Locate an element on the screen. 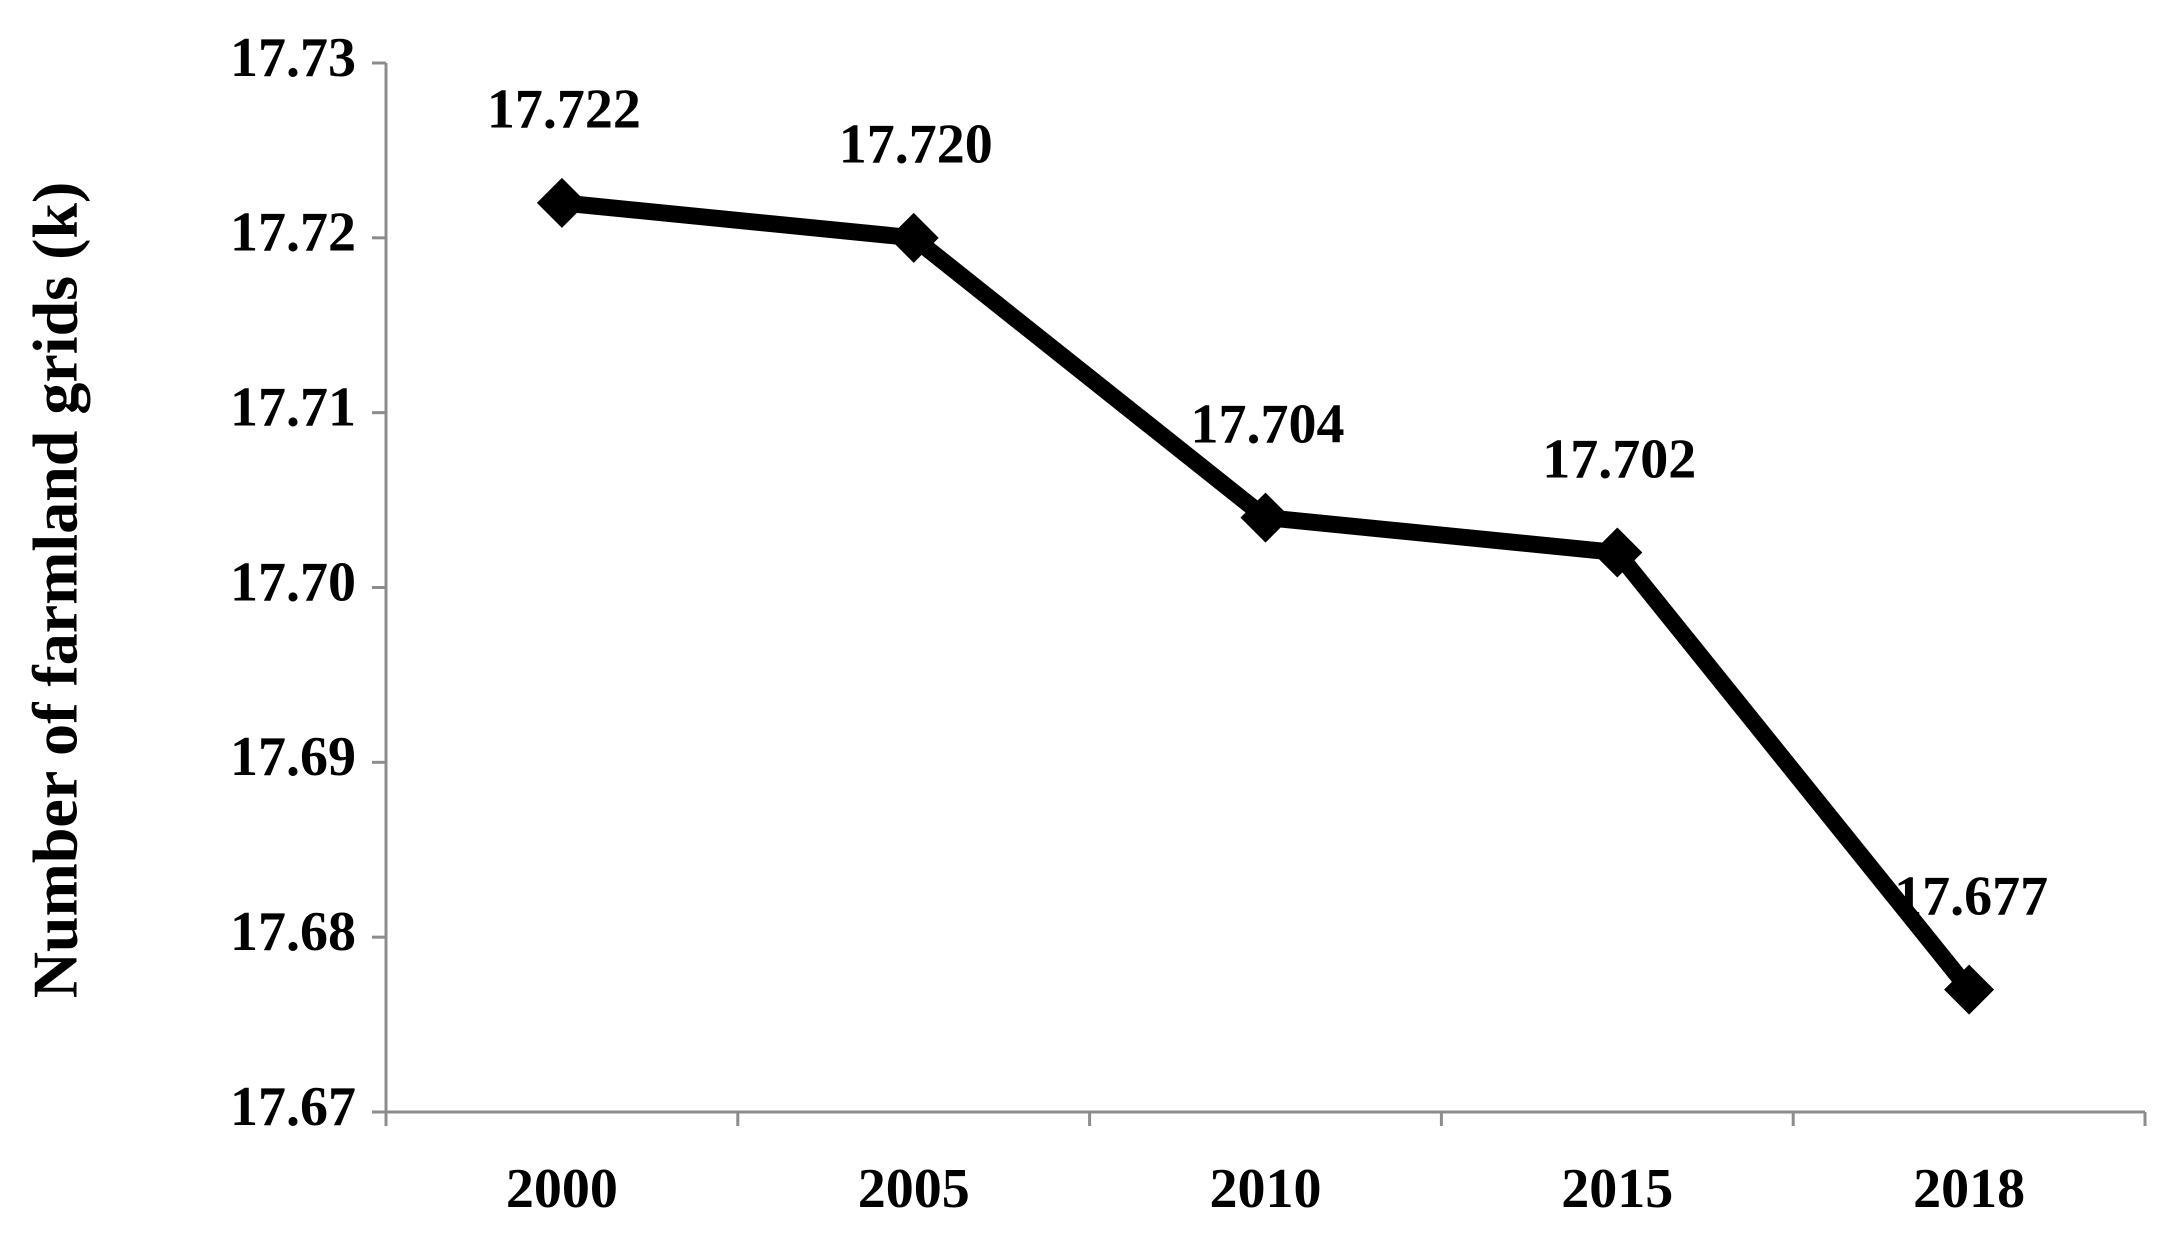 This screenshot has width=2168, height=1244. x-tick-label: 2005 is located at coordinates (914, 1189).